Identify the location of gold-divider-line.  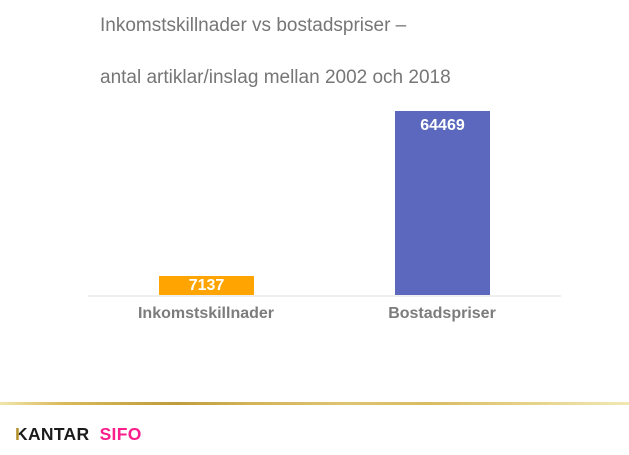
(314, 403).